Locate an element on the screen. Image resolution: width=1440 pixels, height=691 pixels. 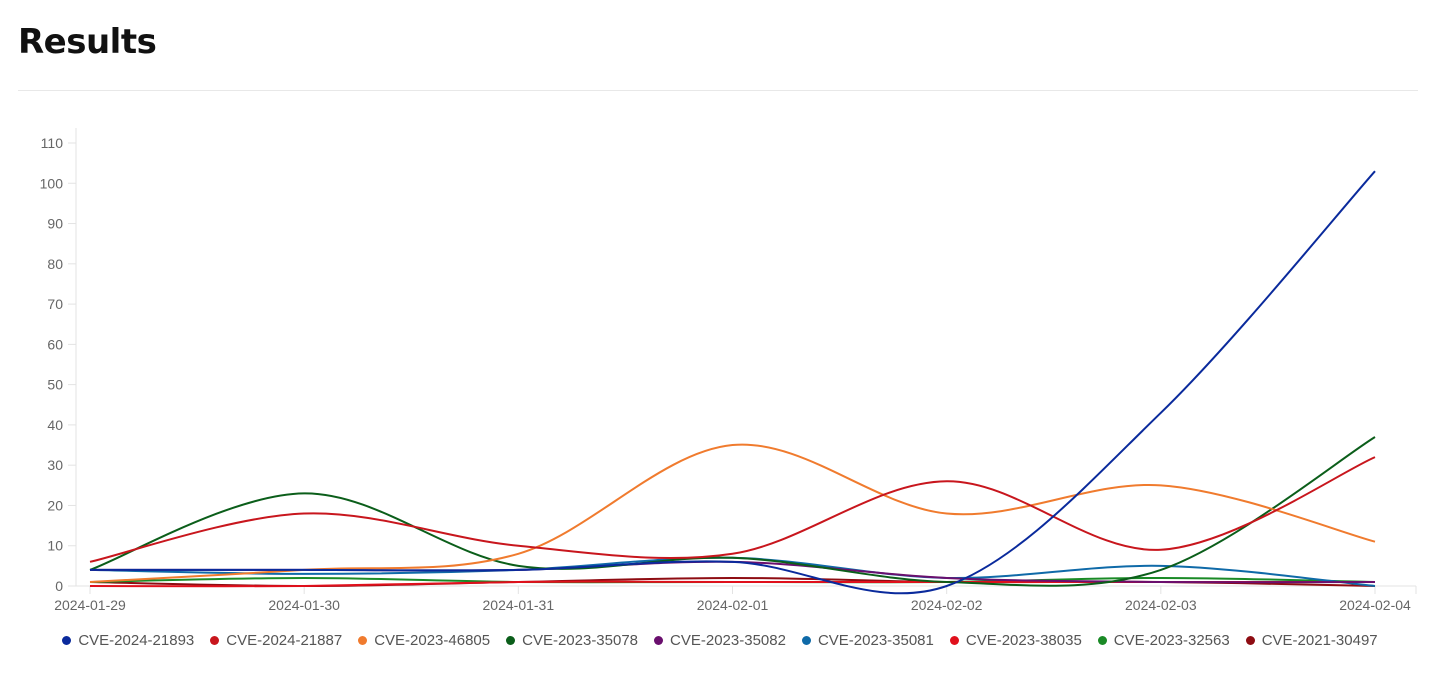
legend-label: CVE-2023-35082 is located at coordinates (728, 640).